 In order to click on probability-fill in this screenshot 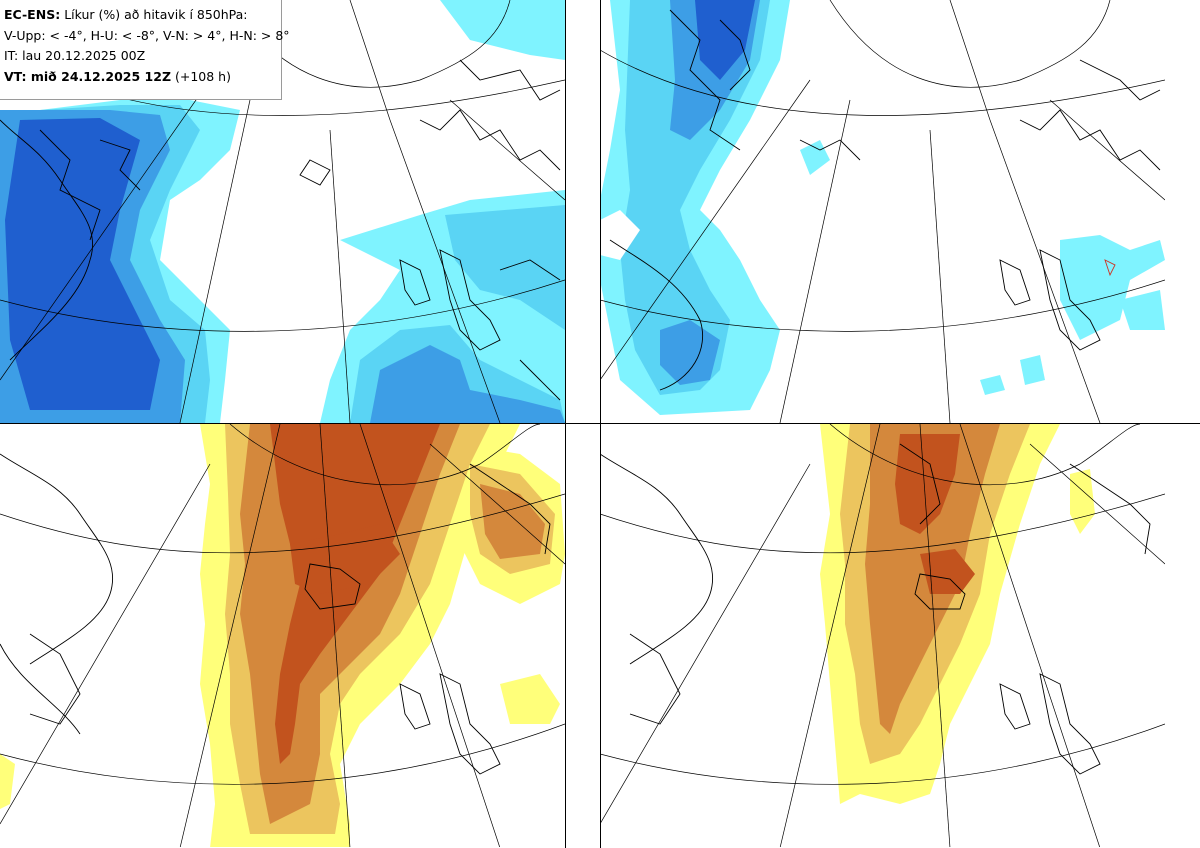, I will do `click(957, 614)`.